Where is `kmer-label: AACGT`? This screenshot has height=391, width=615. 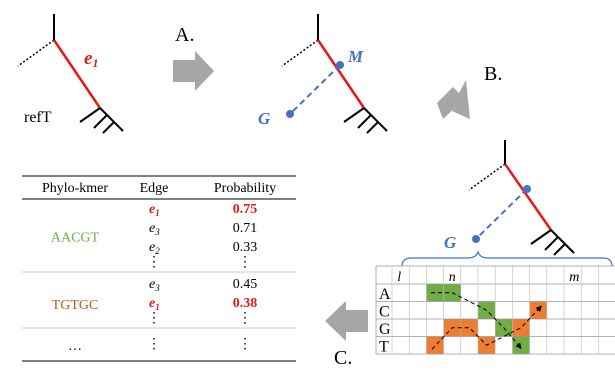
kmer-label: AACGT is located at coordinates (75, 238).